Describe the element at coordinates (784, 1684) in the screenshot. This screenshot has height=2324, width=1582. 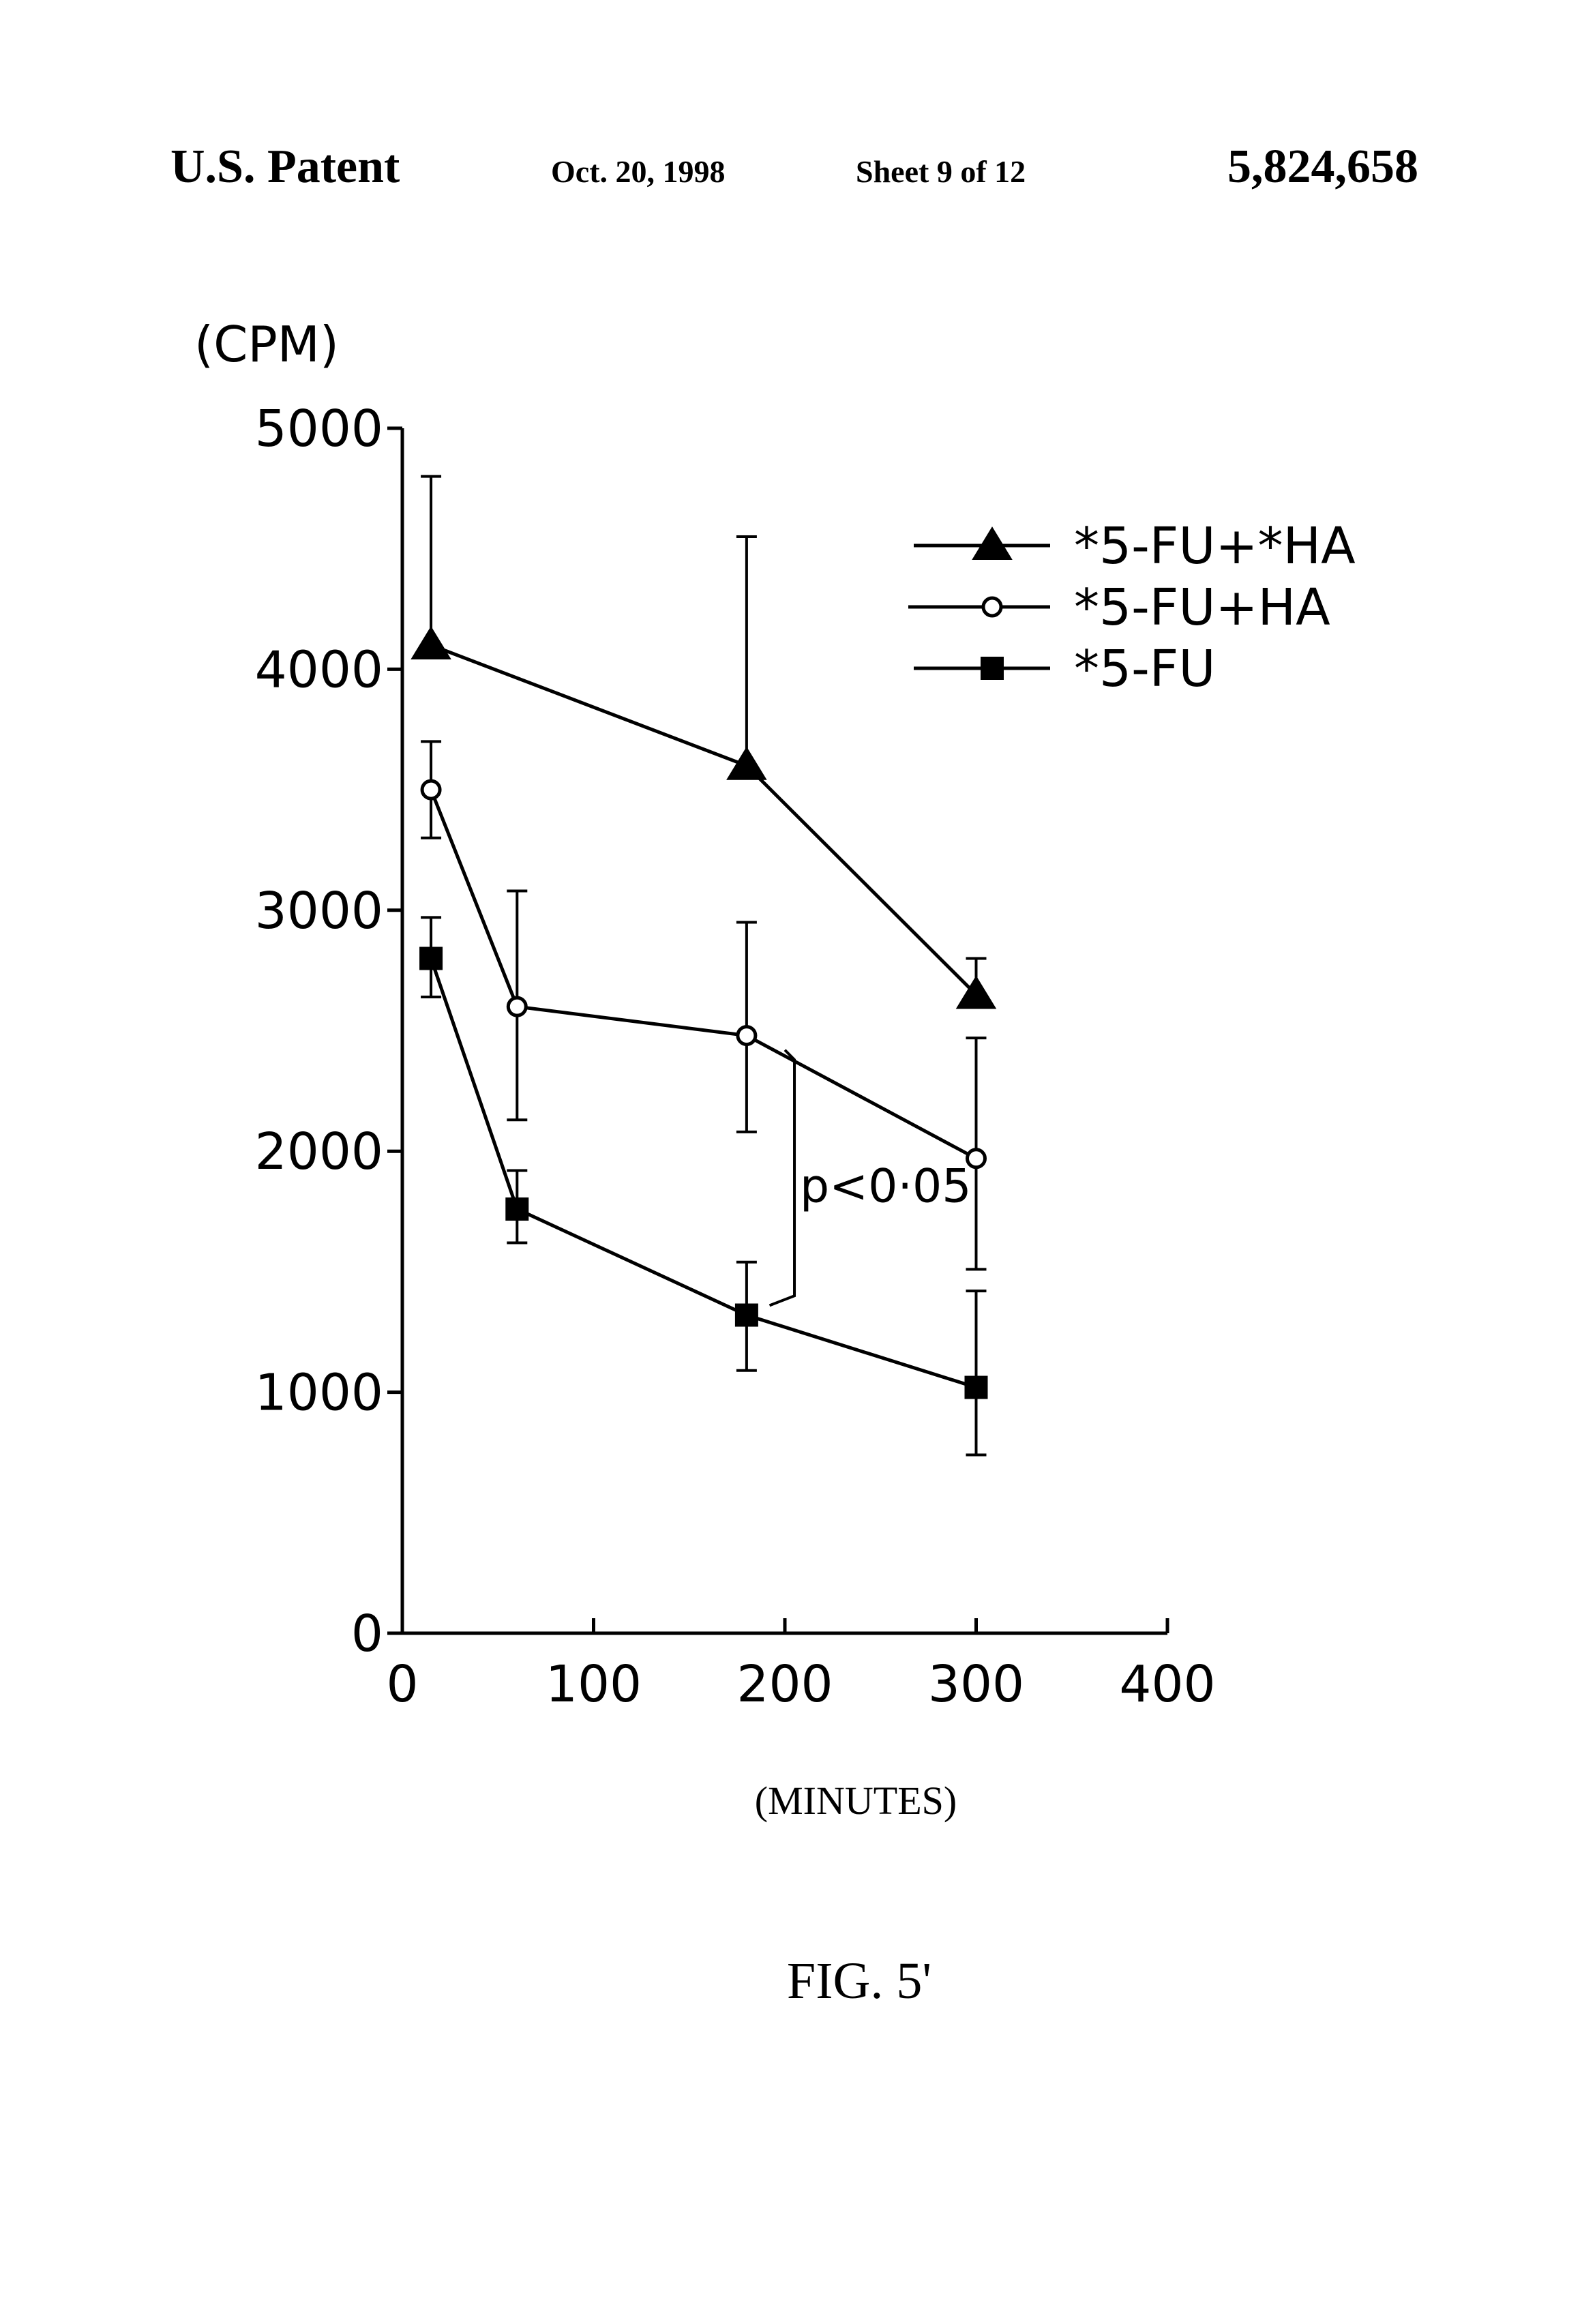
I see `x-tick-label: 200` at that location.